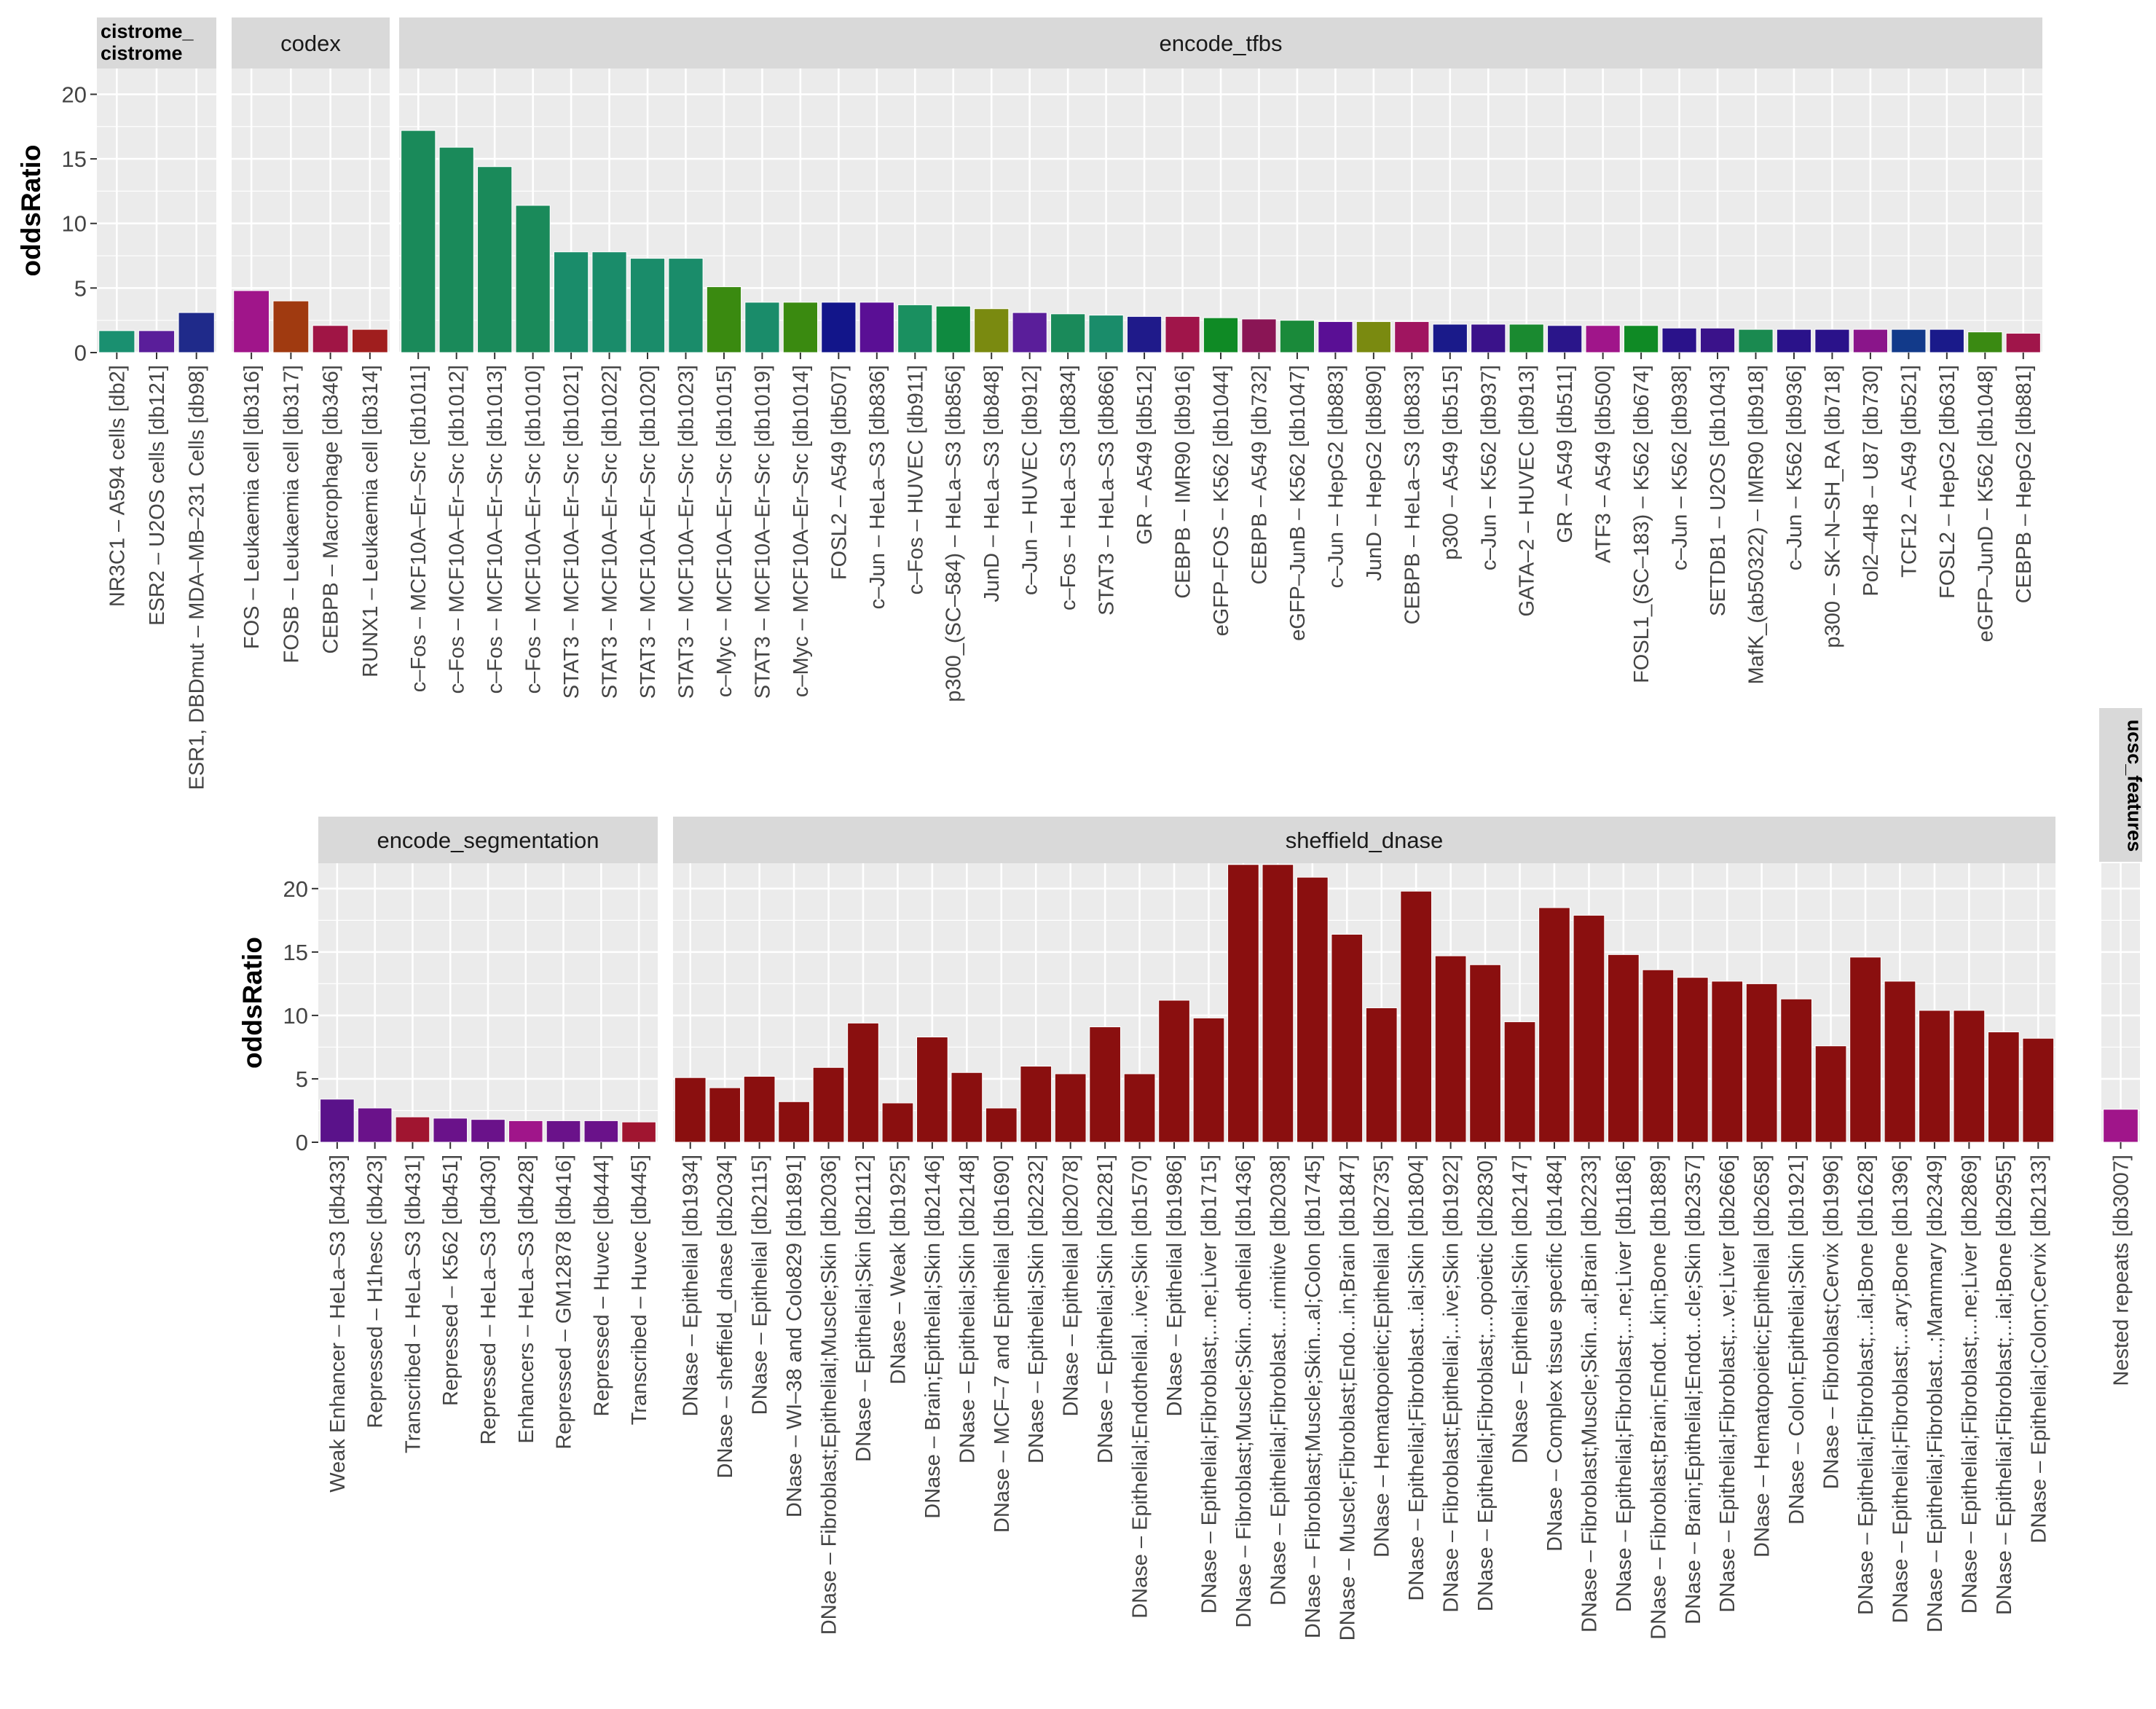 This screenshot has height=1709, width=2156. I want to click on x-tick-label: CEBPB – IMR90 [db916], so click(1183, 482).